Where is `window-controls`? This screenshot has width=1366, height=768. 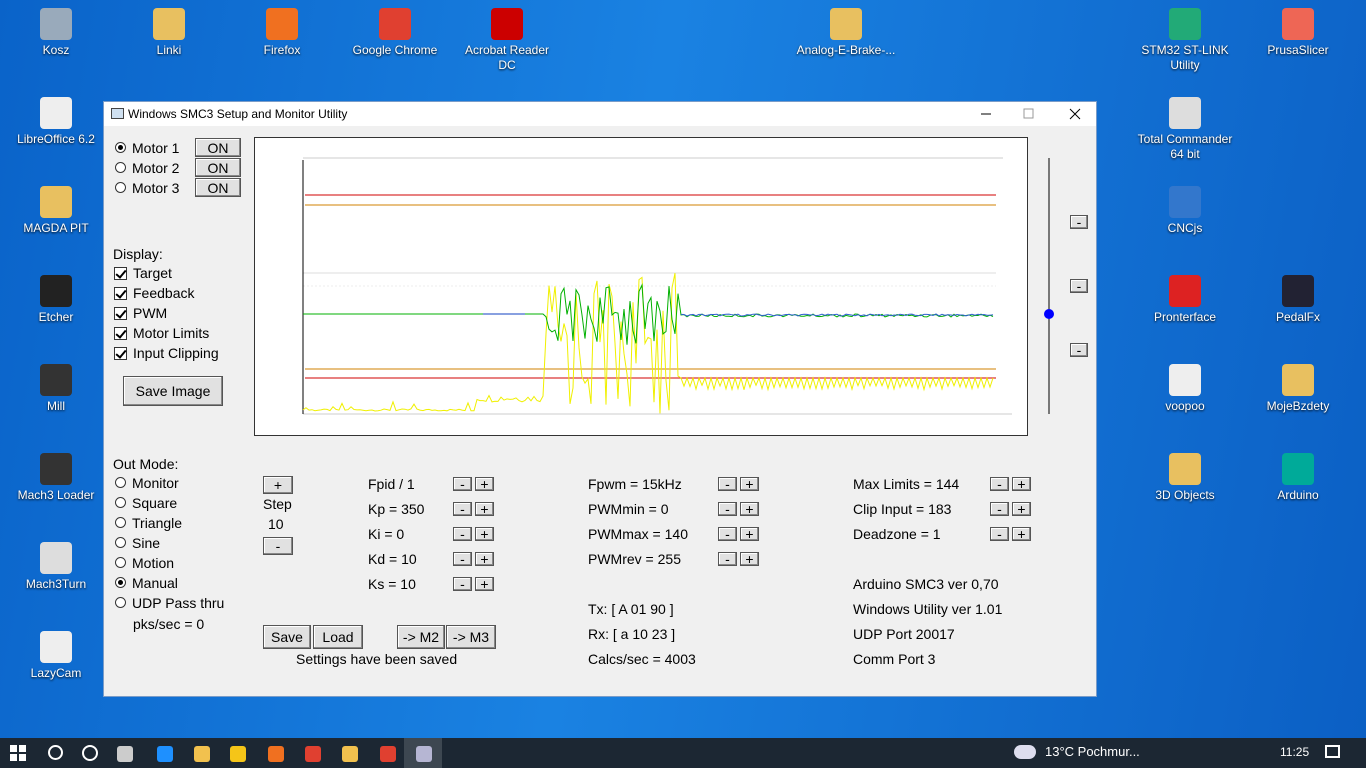
window-controls is located at coordinates (1030, 114).